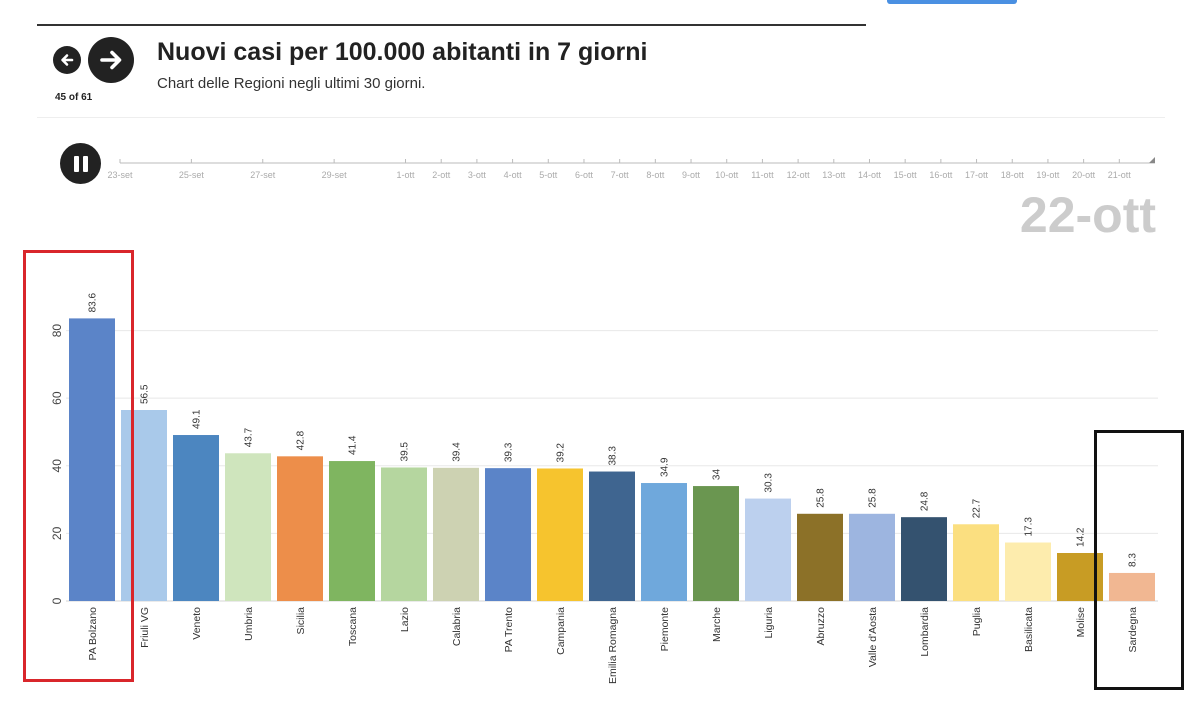 The image size is (1200, 702). Describe the element at coordinates (197, 623) in the screenshot. I see `x-tick-label: Veneto` at that location.